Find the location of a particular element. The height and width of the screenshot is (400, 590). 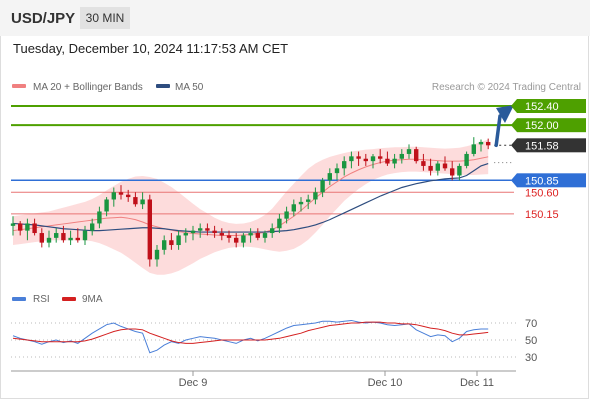

level-label: 150.15 is located at coordinates (542, 215).